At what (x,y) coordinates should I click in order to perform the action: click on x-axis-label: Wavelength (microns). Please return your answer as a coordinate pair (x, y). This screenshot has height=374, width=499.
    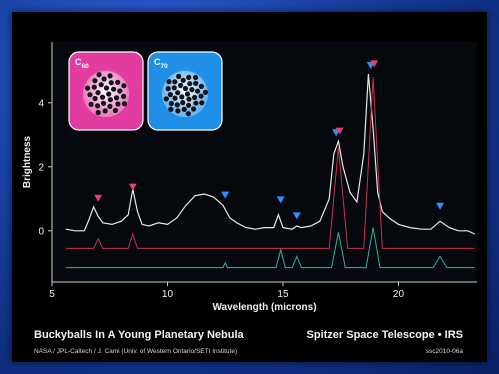
    Looking at the image, I should click on (264, 307).